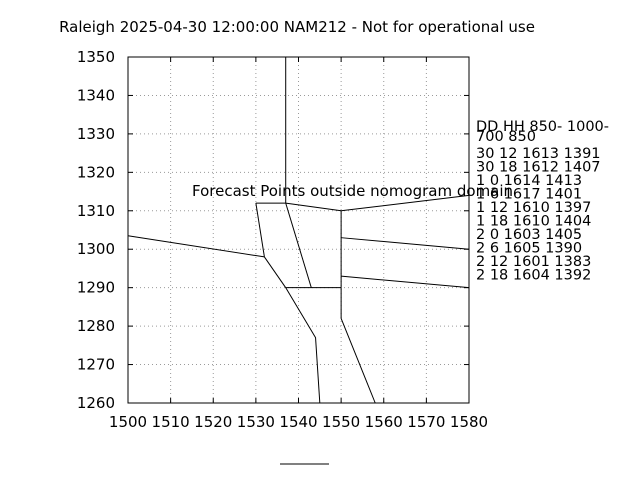  Describe the element at coordinates (341, 422) in the screenshot. I see `x-tick-label: 1550` at that location.